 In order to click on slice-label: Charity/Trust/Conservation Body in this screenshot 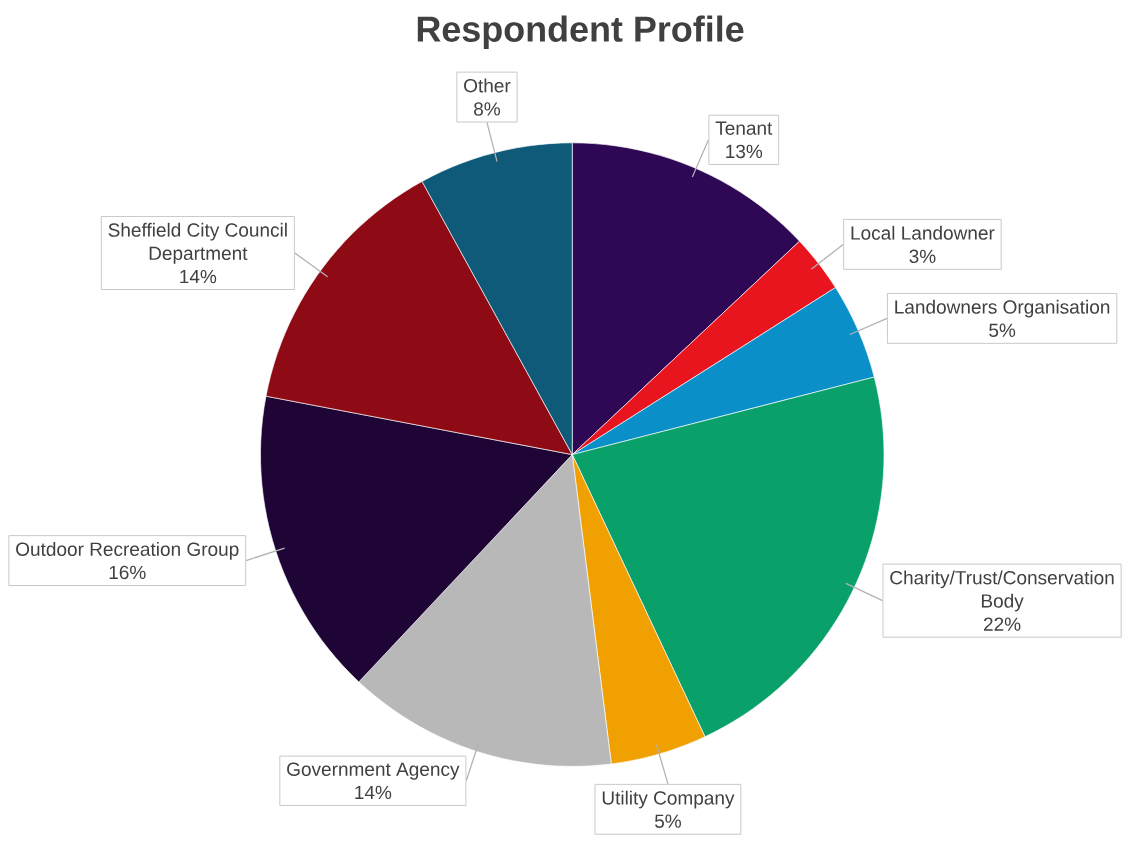, I will do `click(1002, 591)`.